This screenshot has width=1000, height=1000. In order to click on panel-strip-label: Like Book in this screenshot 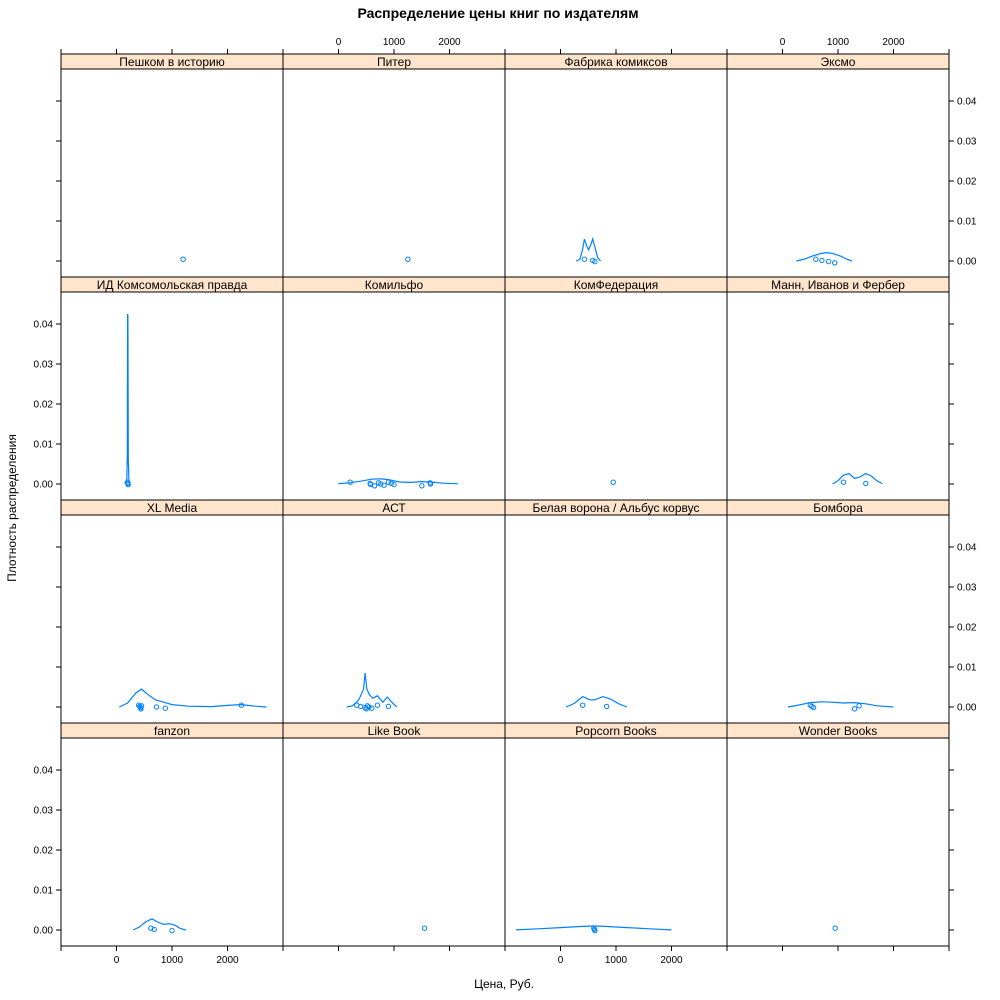, I will do `click(395, 731)`.